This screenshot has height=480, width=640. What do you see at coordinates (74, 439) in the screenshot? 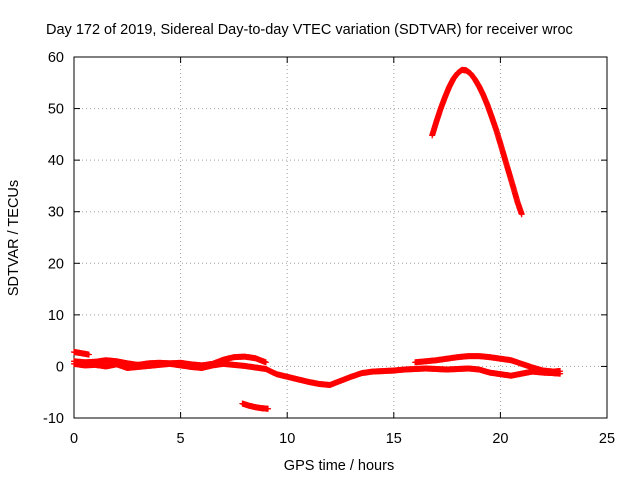
I see `x-tick-label: 0` at bounding box center [74, 439].